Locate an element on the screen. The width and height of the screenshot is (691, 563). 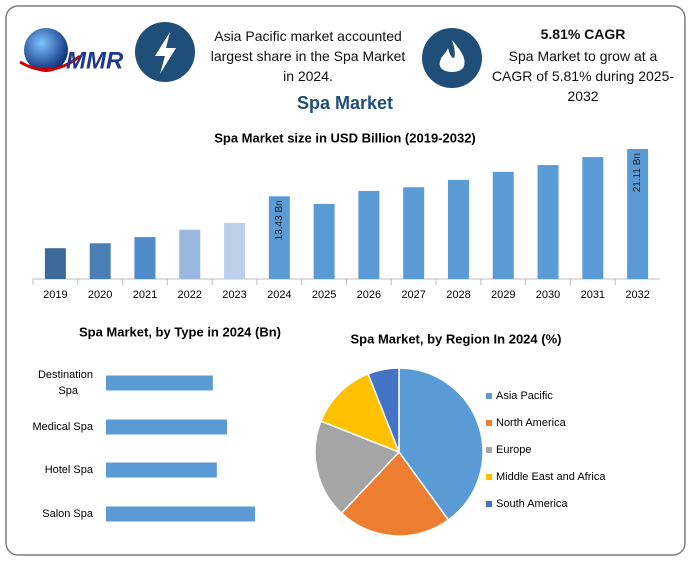
legend-label: South America is located at coordinates (532, 504).